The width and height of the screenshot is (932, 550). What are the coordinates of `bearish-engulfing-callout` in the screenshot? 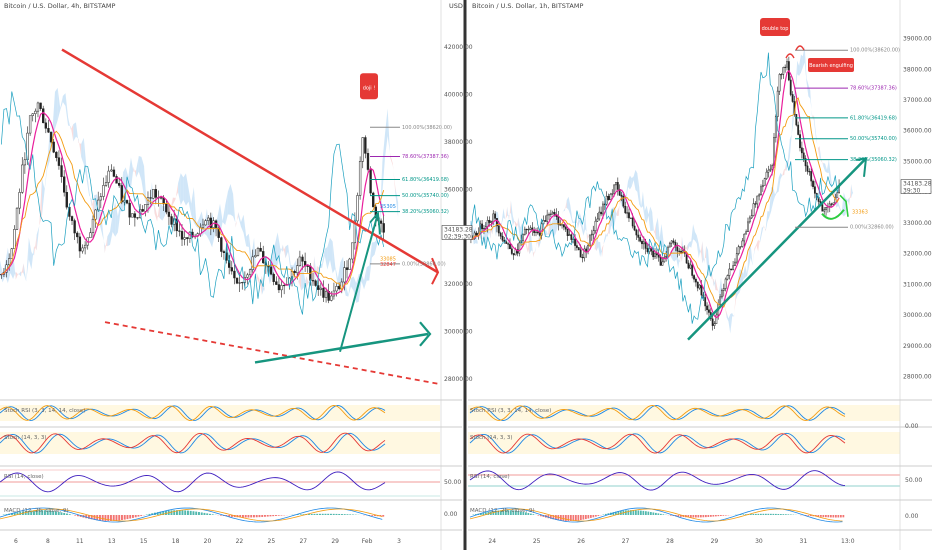 It's located at (831, 65).